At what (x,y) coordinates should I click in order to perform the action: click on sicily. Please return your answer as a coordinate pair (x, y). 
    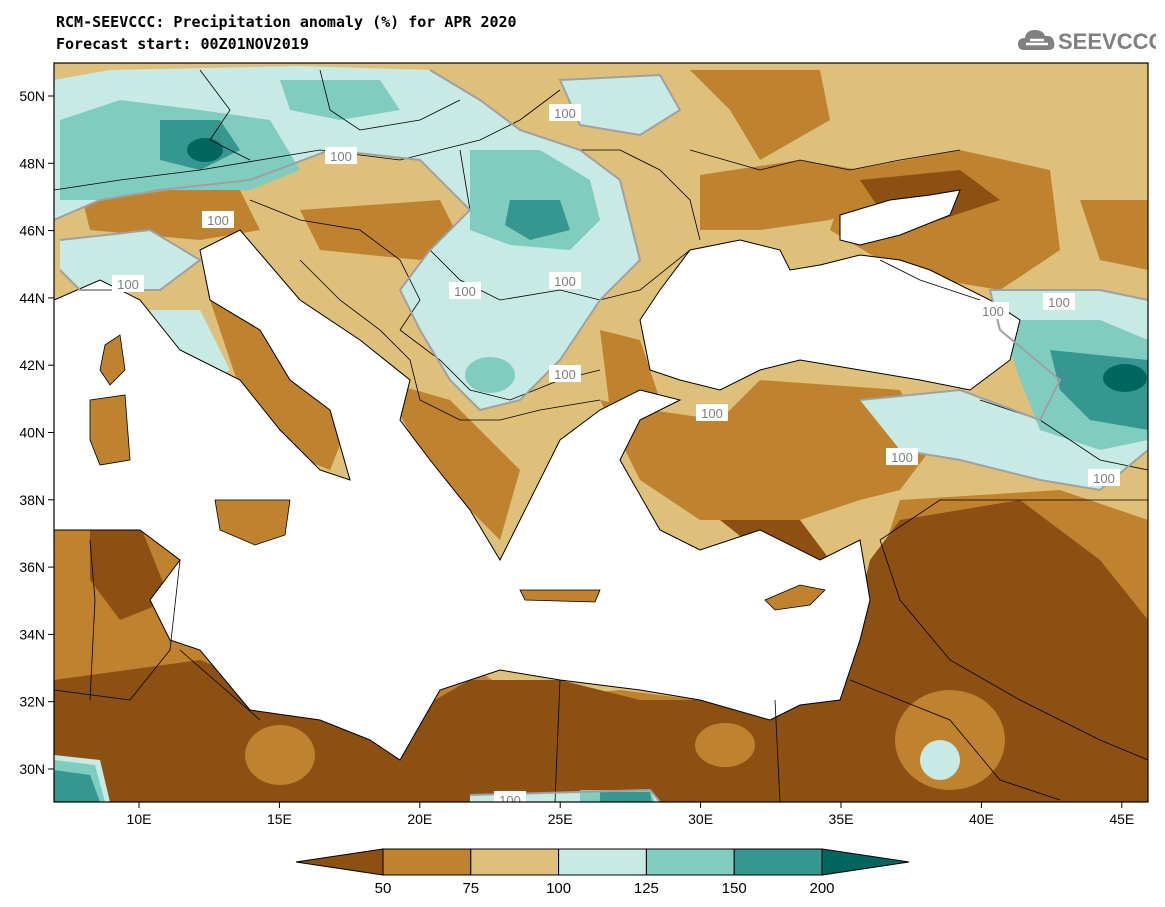
    Looking at the image, I should click on (252, 522).